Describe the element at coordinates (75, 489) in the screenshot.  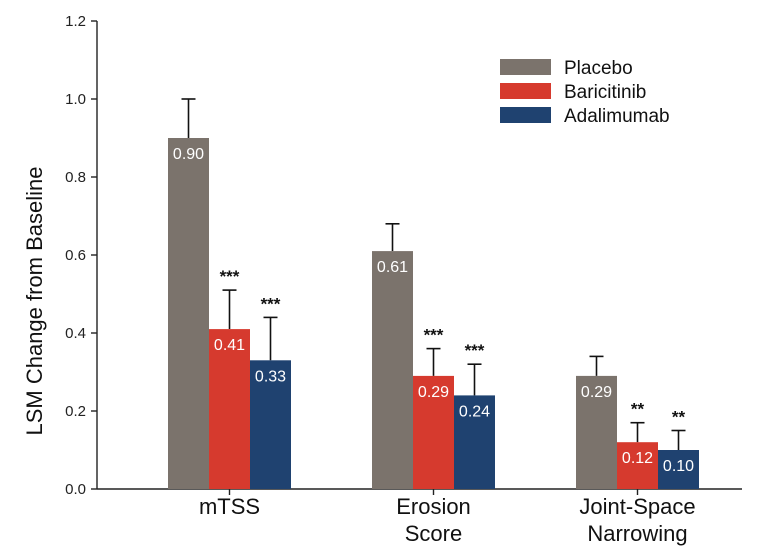
I see `y-tick-label: 0.0` at that location.